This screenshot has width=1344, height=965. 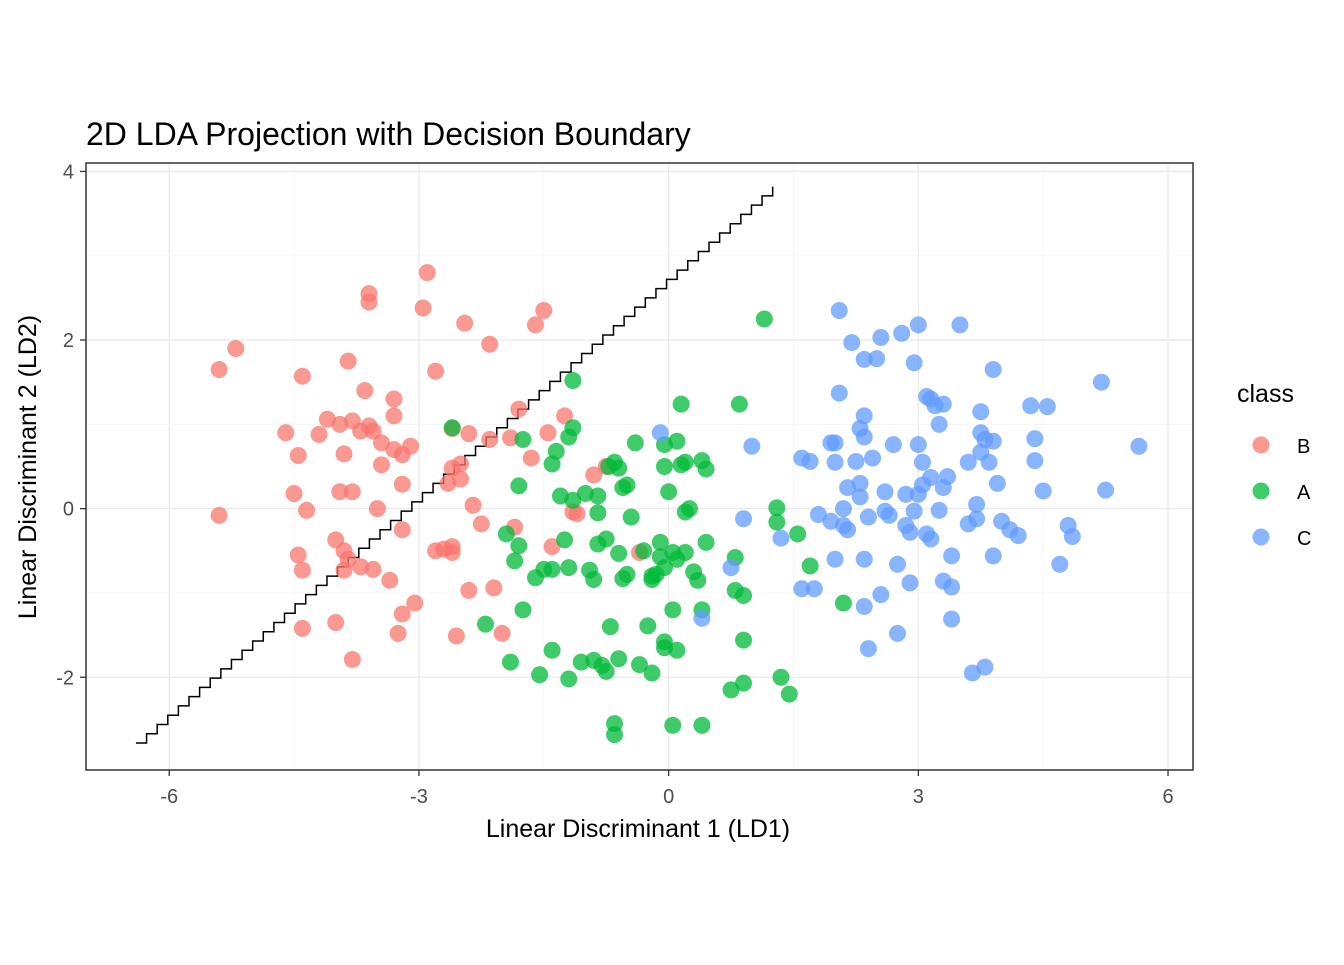 What do you see at coordinates (668, 797) in the screenshot?
I see `x-tick-label: 0` at bounding box center [668, 797].